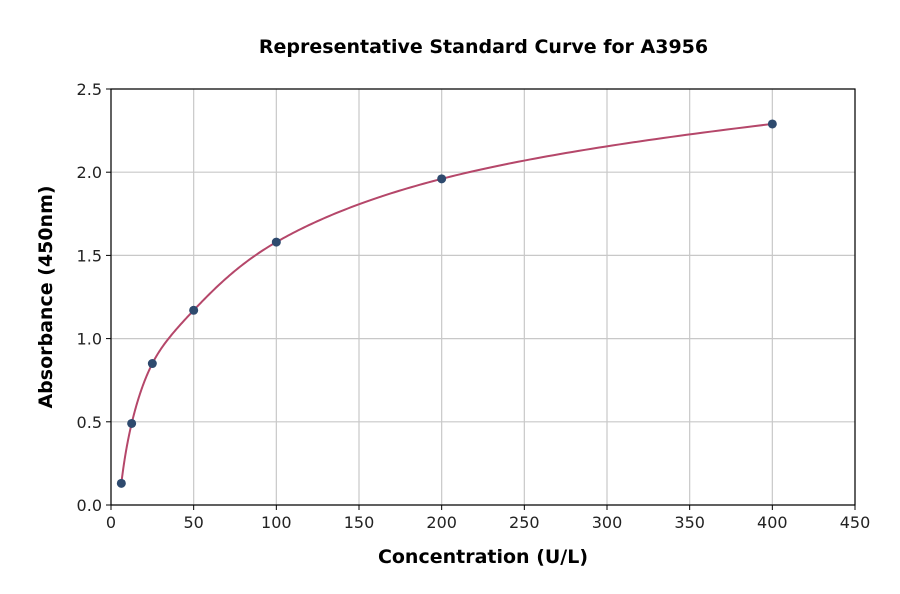  Describe the element at coordinates (46, 296) in the screenshot. I see `y-axis-label: Absorbance (450nm)` at that location.